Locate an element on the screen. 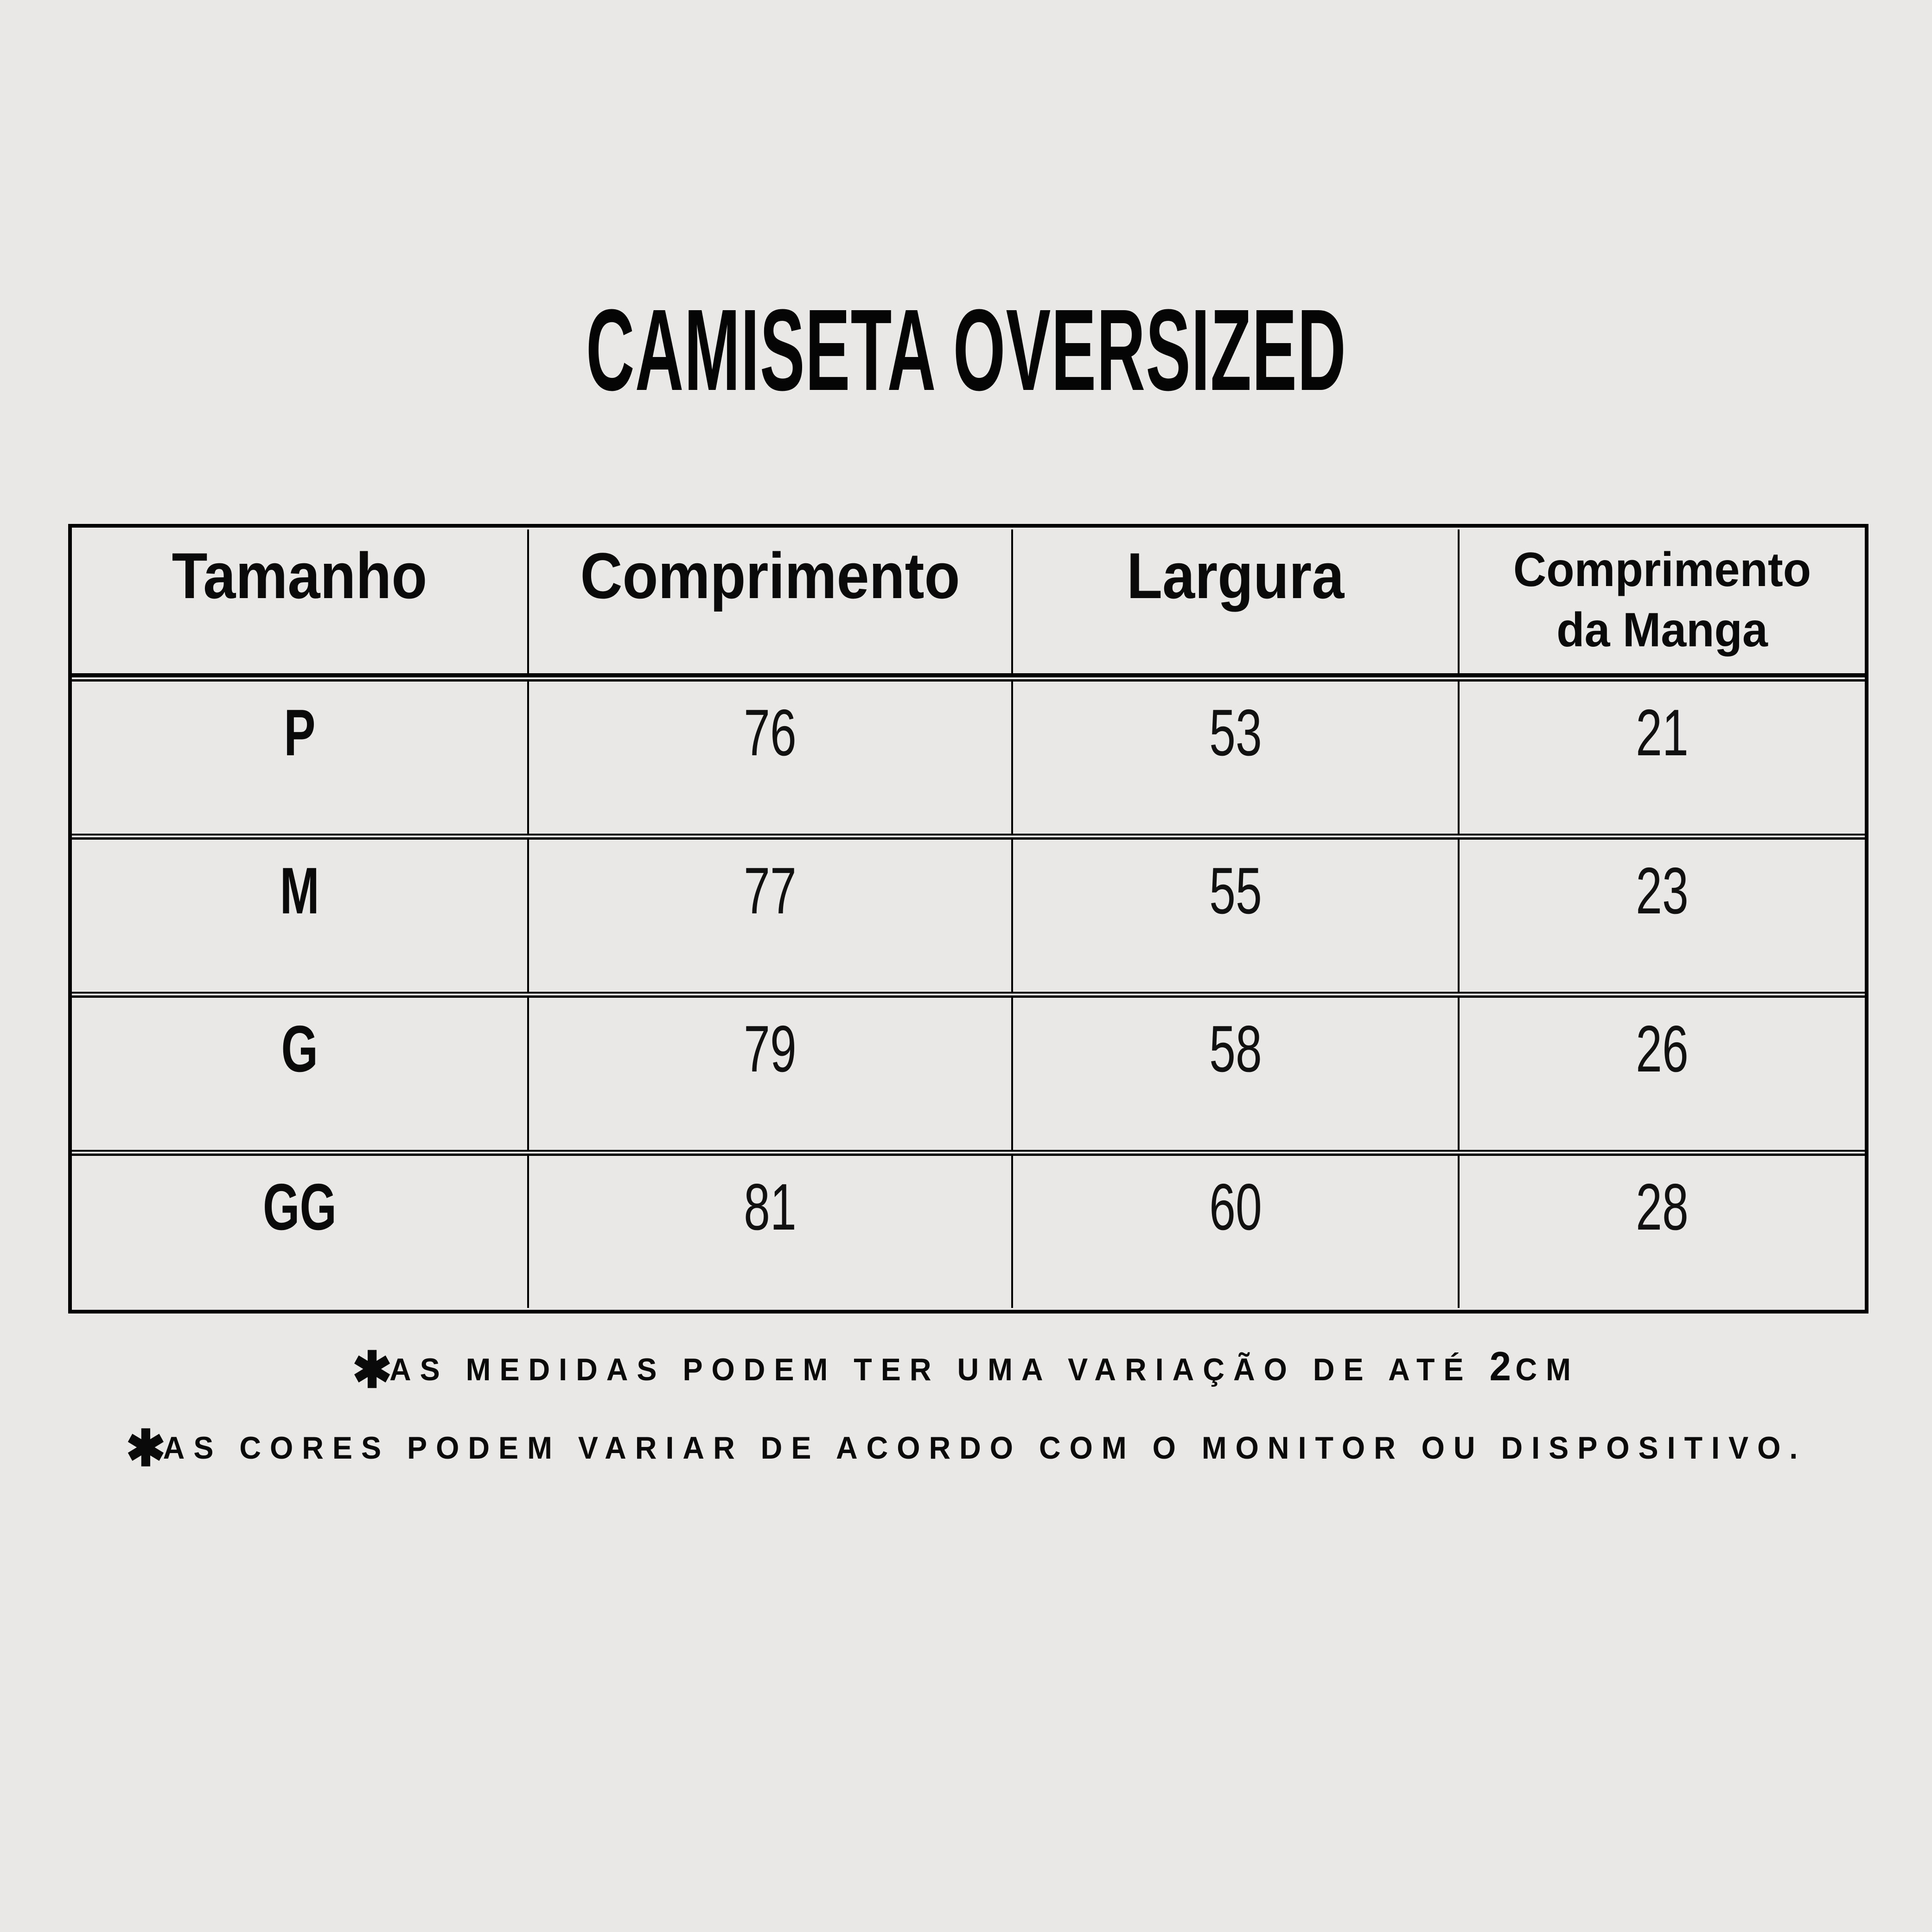  table-row-m: M 77 55 23 is located at coordinates (969, 916).